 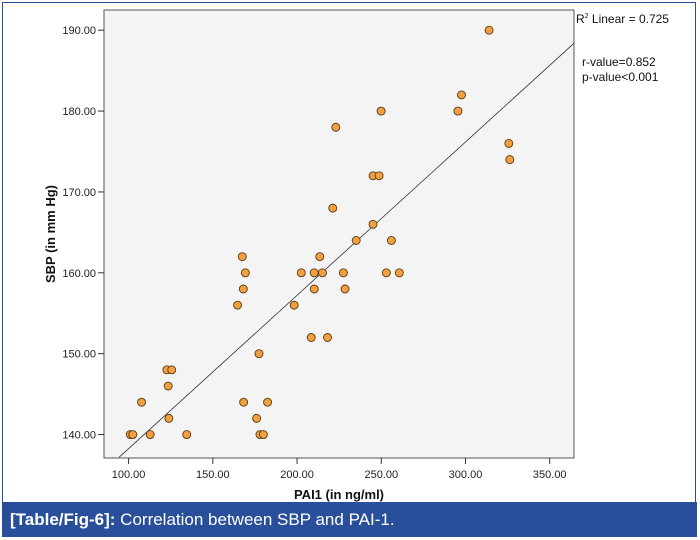 I want to click on x-tick-label: 250.00, so click(x=381, y=475).